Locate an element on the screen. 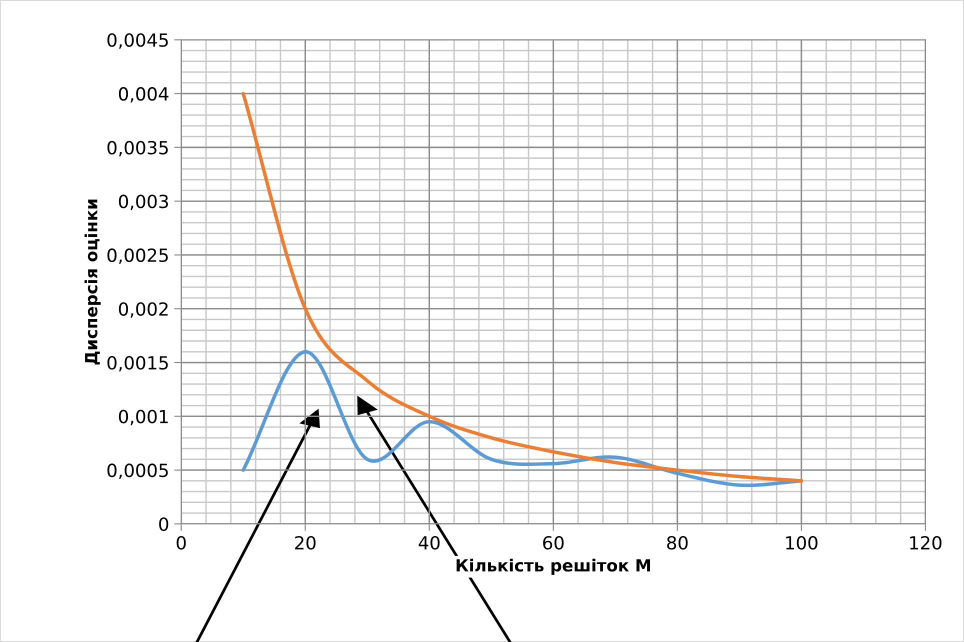 This screenshot has width=964, height=642. x-tick-label: 120 is located at coordinates (926, 543).